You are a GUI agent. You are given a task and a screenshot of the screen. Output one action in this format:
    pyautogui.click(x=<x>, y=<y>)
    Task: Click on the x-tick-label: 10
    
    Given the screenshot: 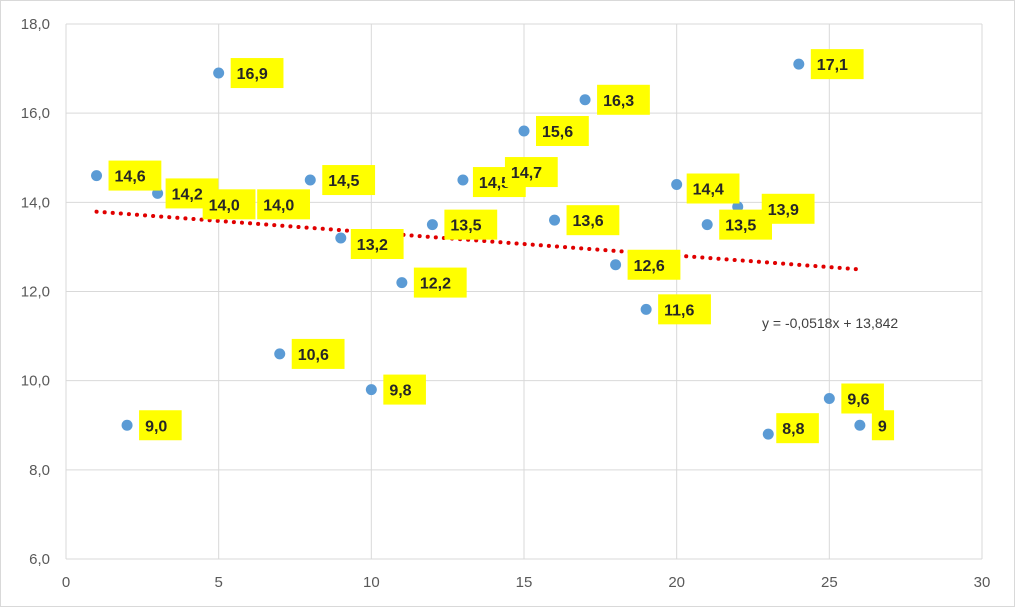 What is the action you would take?
    pyautogui.click(x=371, y=582)
    